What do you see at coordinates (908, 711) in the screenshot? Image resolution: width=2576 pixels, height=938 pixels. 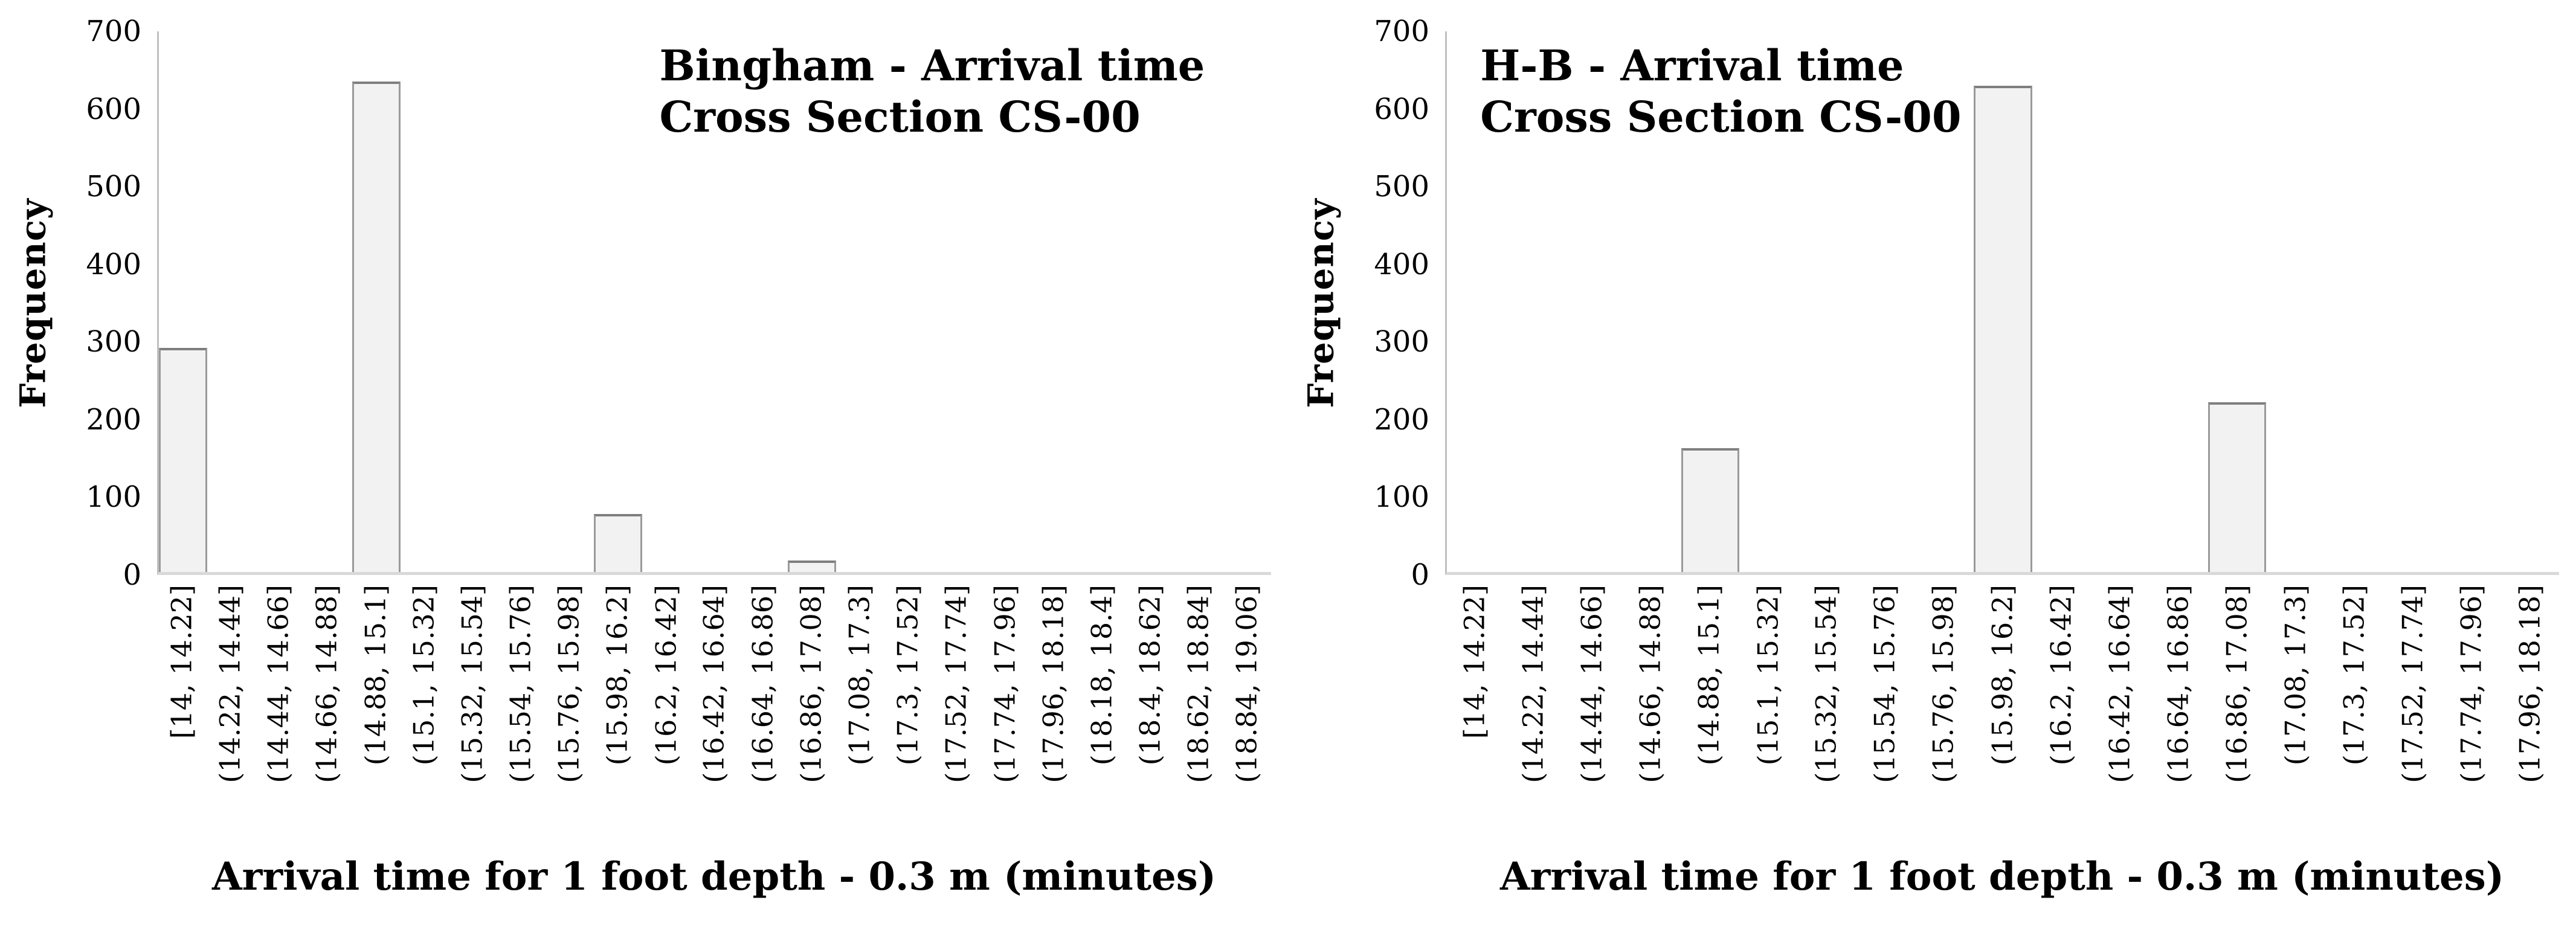 I see `x-tick: (17.3, 17.52]` at bounding box center [908, 711].